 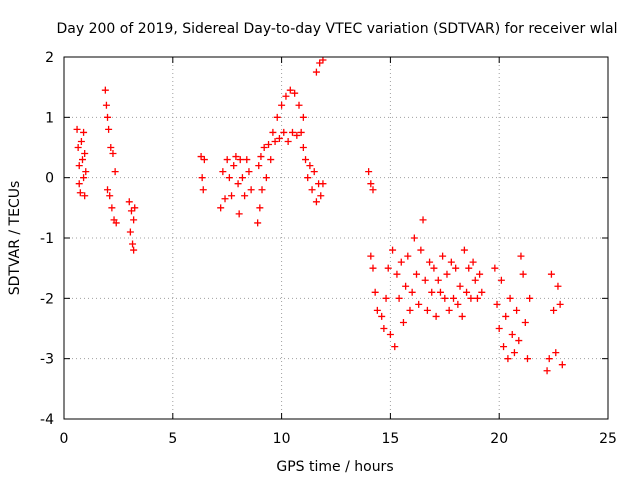 I want to click on x-tick-label: 10, so click(x=282, y=439).